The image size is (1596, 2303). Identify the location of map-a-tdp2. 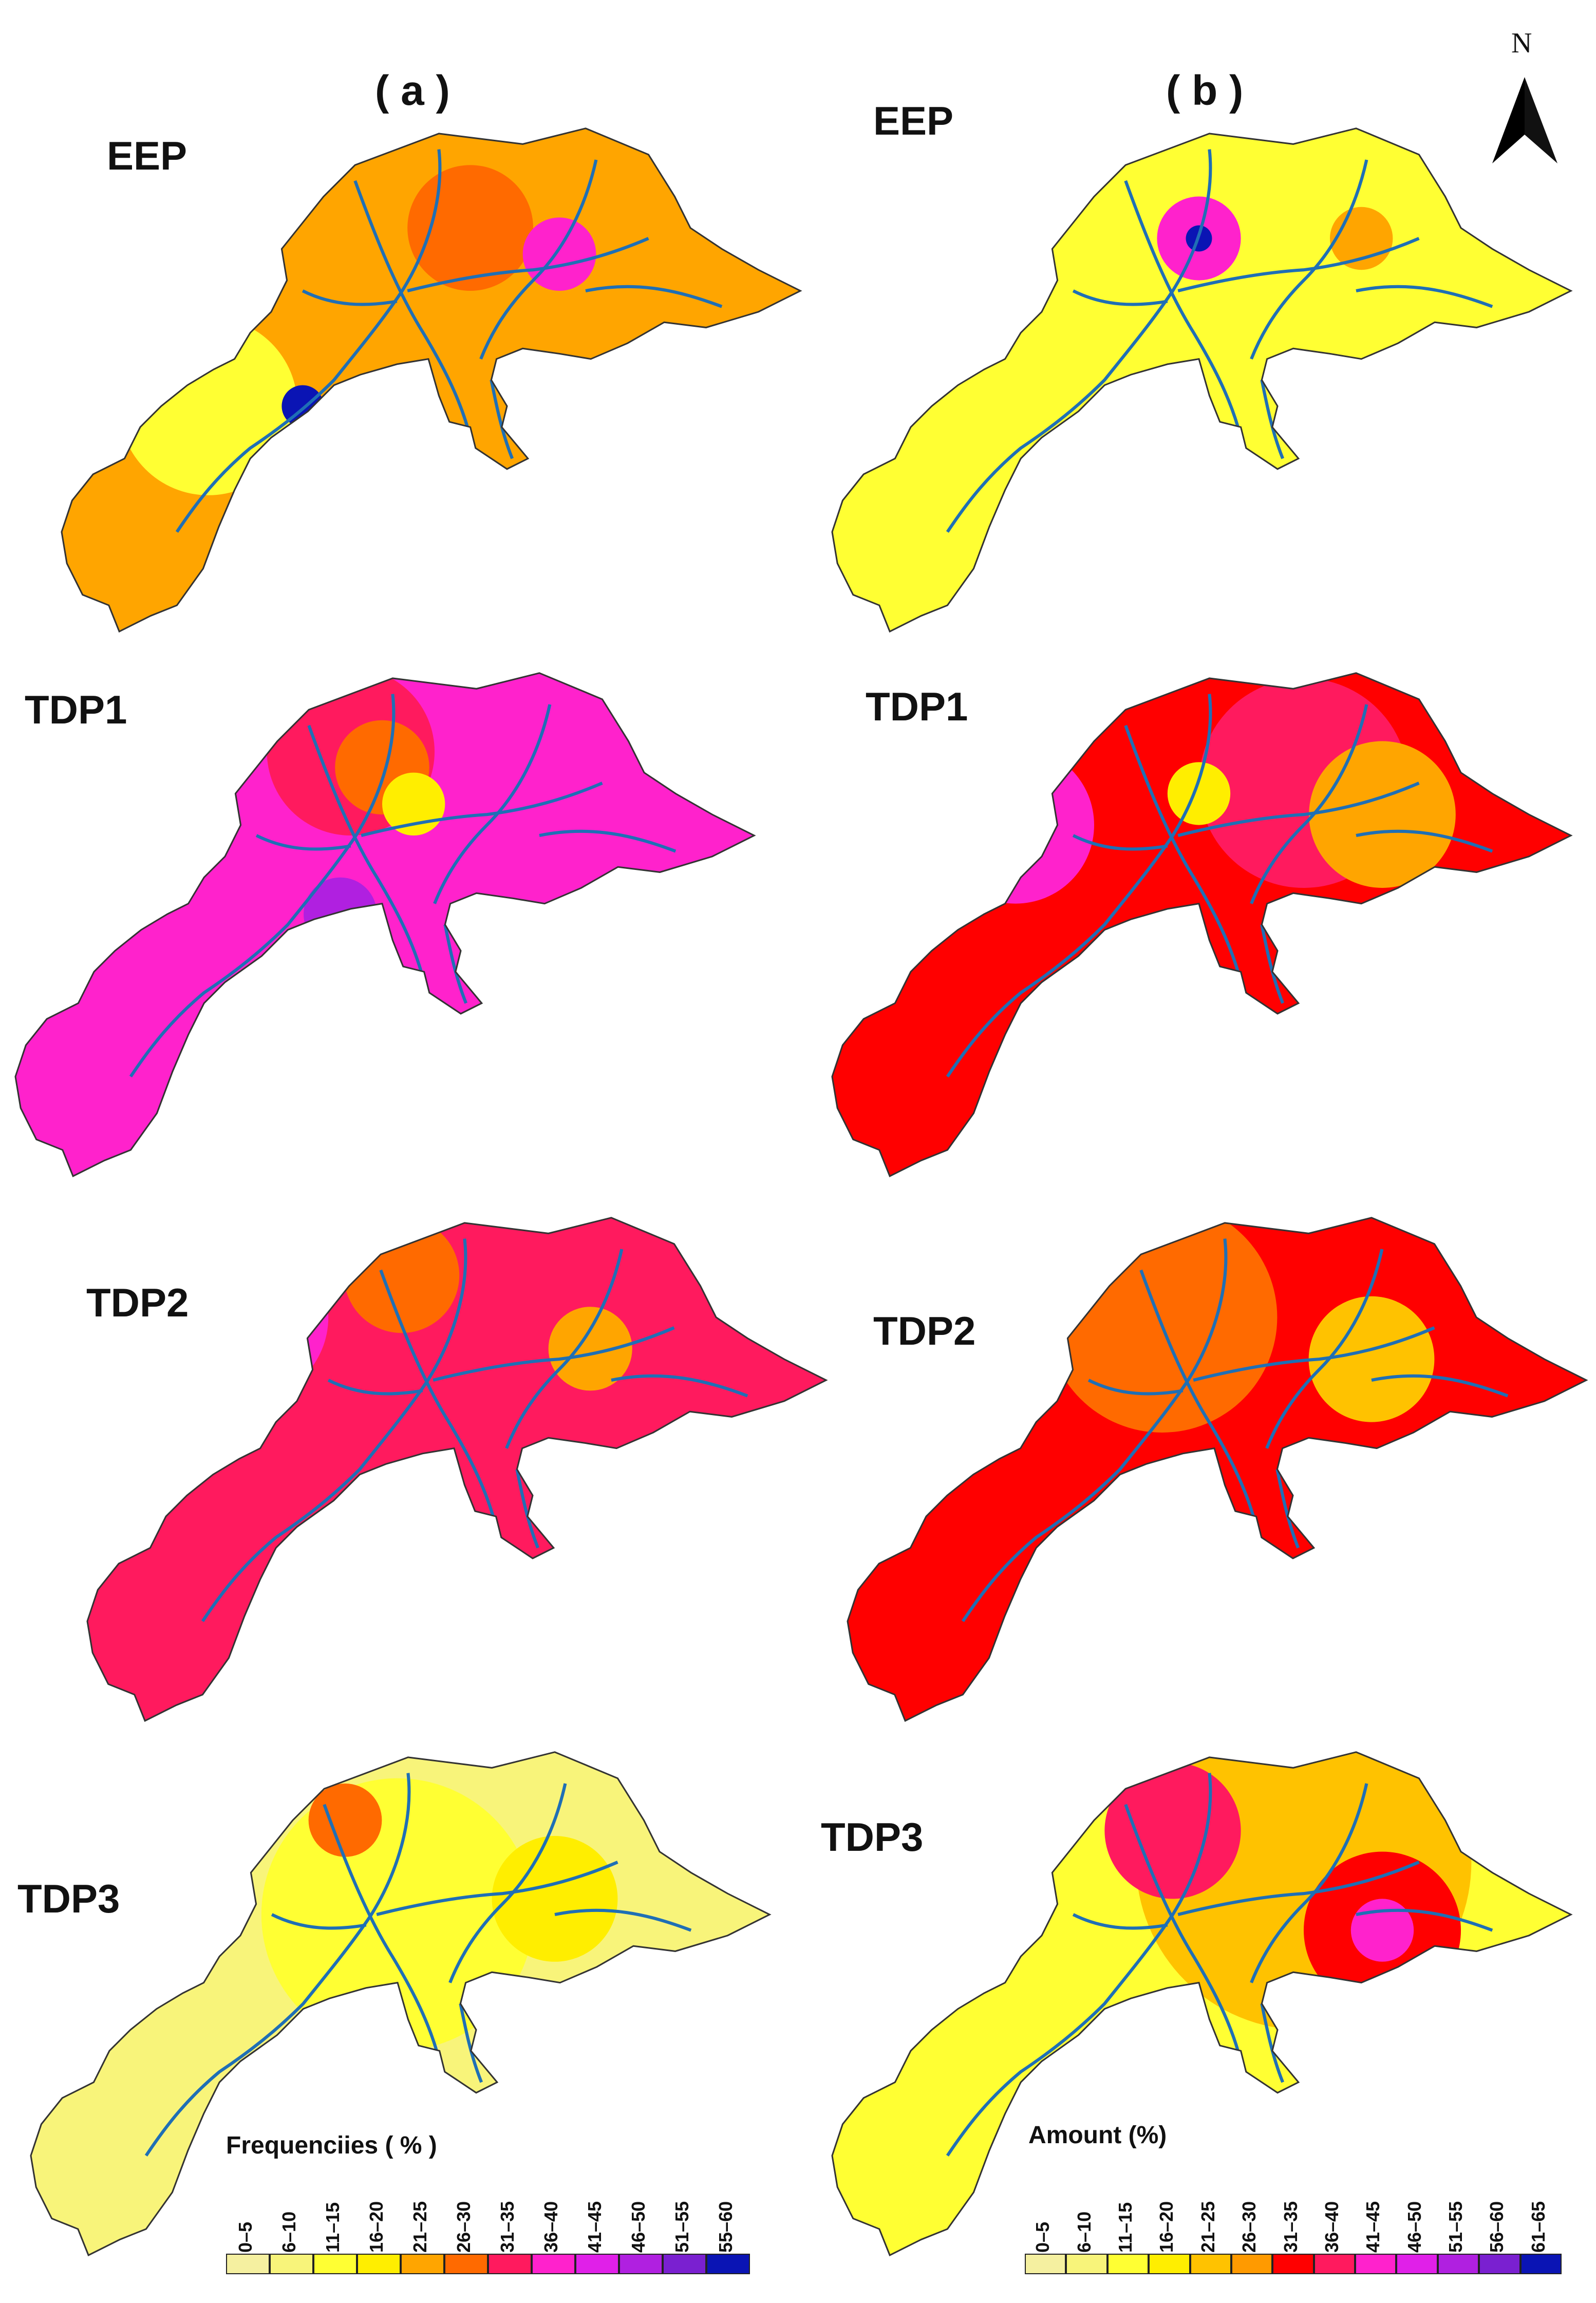
(457, 1469).